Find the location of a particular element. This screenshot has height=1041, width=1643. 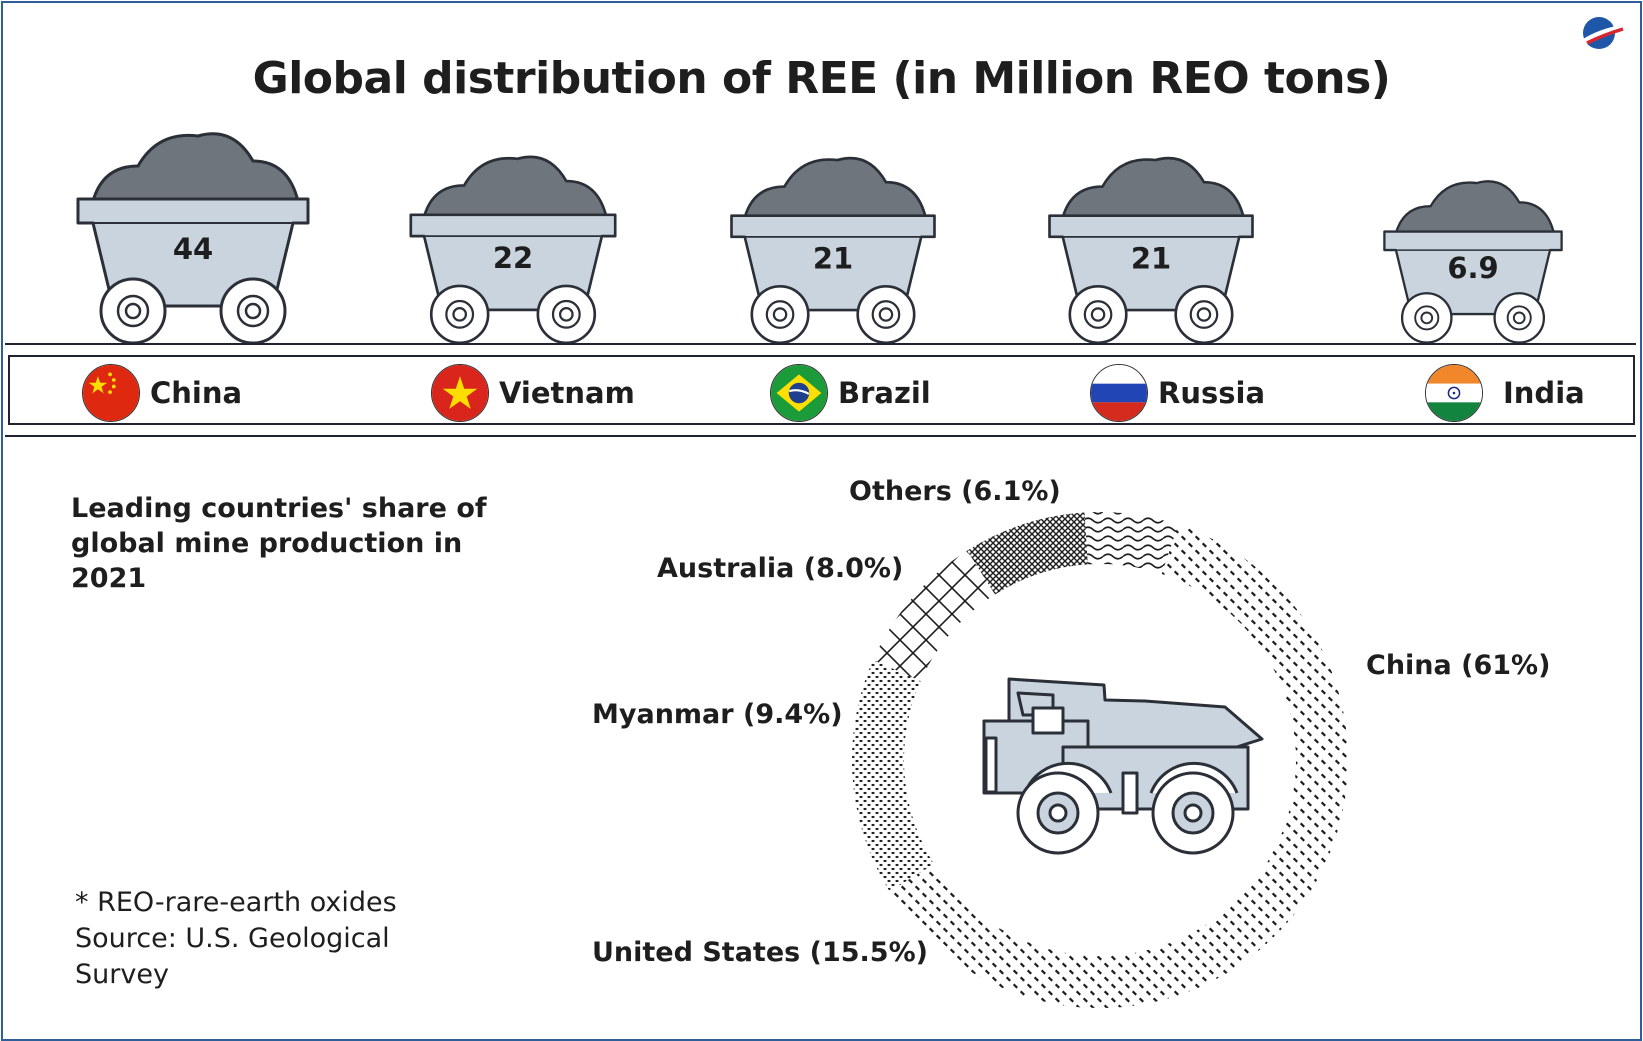

cart-brazil: 21 is located at coordinates (833, 249).